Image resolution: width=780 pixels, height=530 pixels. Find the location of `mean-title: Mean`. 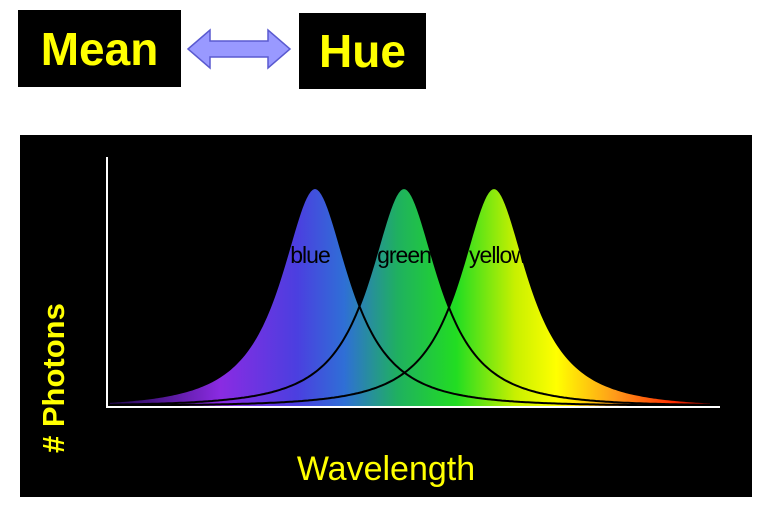

mean-title: Mean is located at coordinates (99, 48).